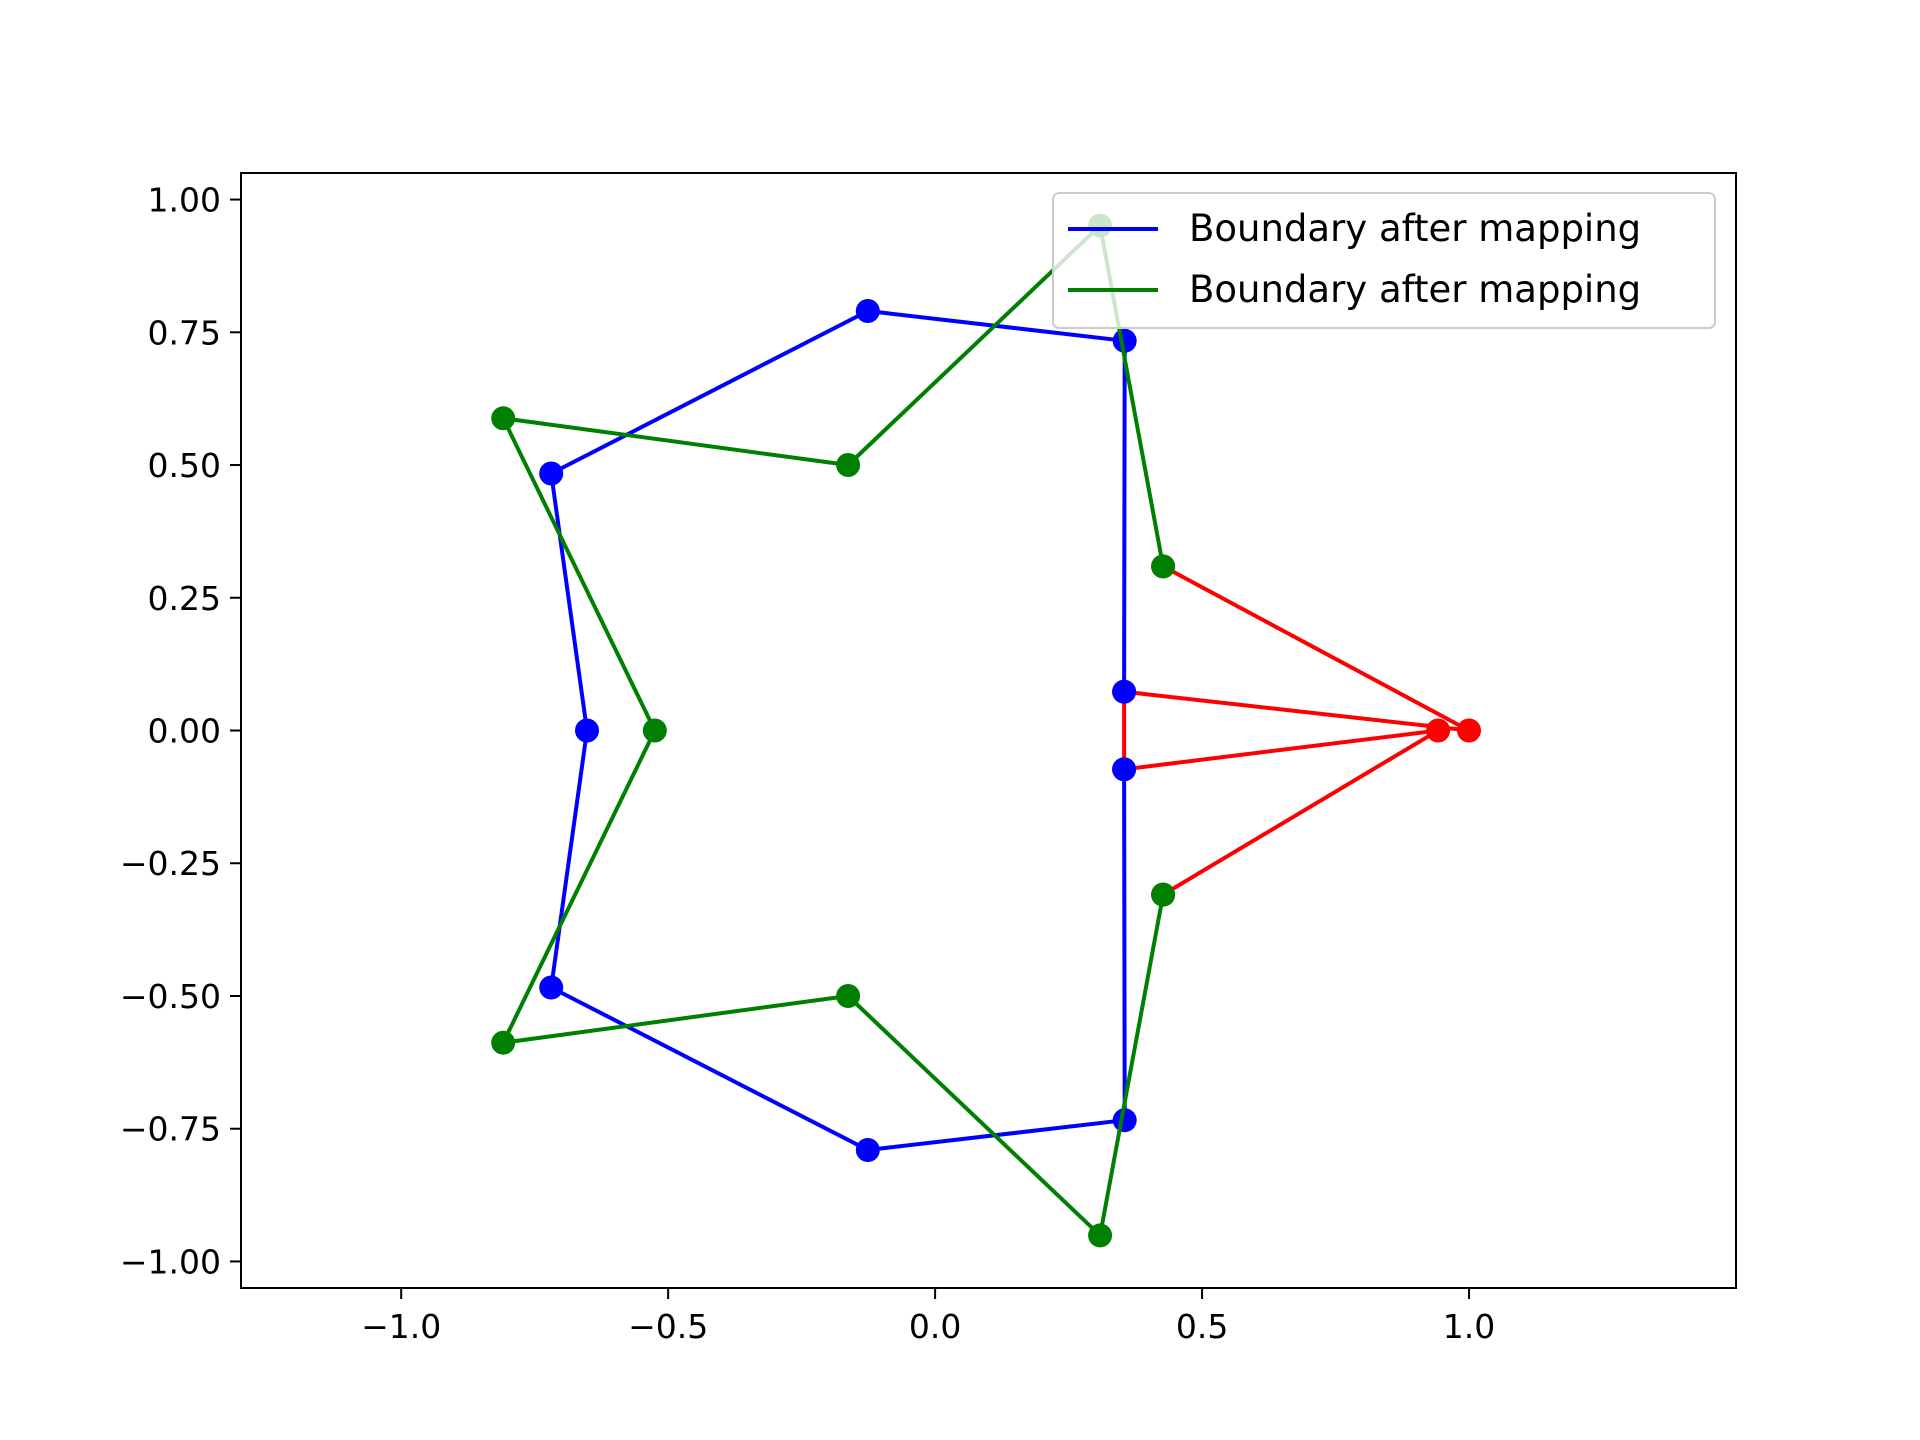 Image resolution: width=1920 pixels, height=1440 pixels. Describe the element at coordinates (1415, 228) in the screenshot. I see `legend-label-blue: Boundary after mapping` at that location.